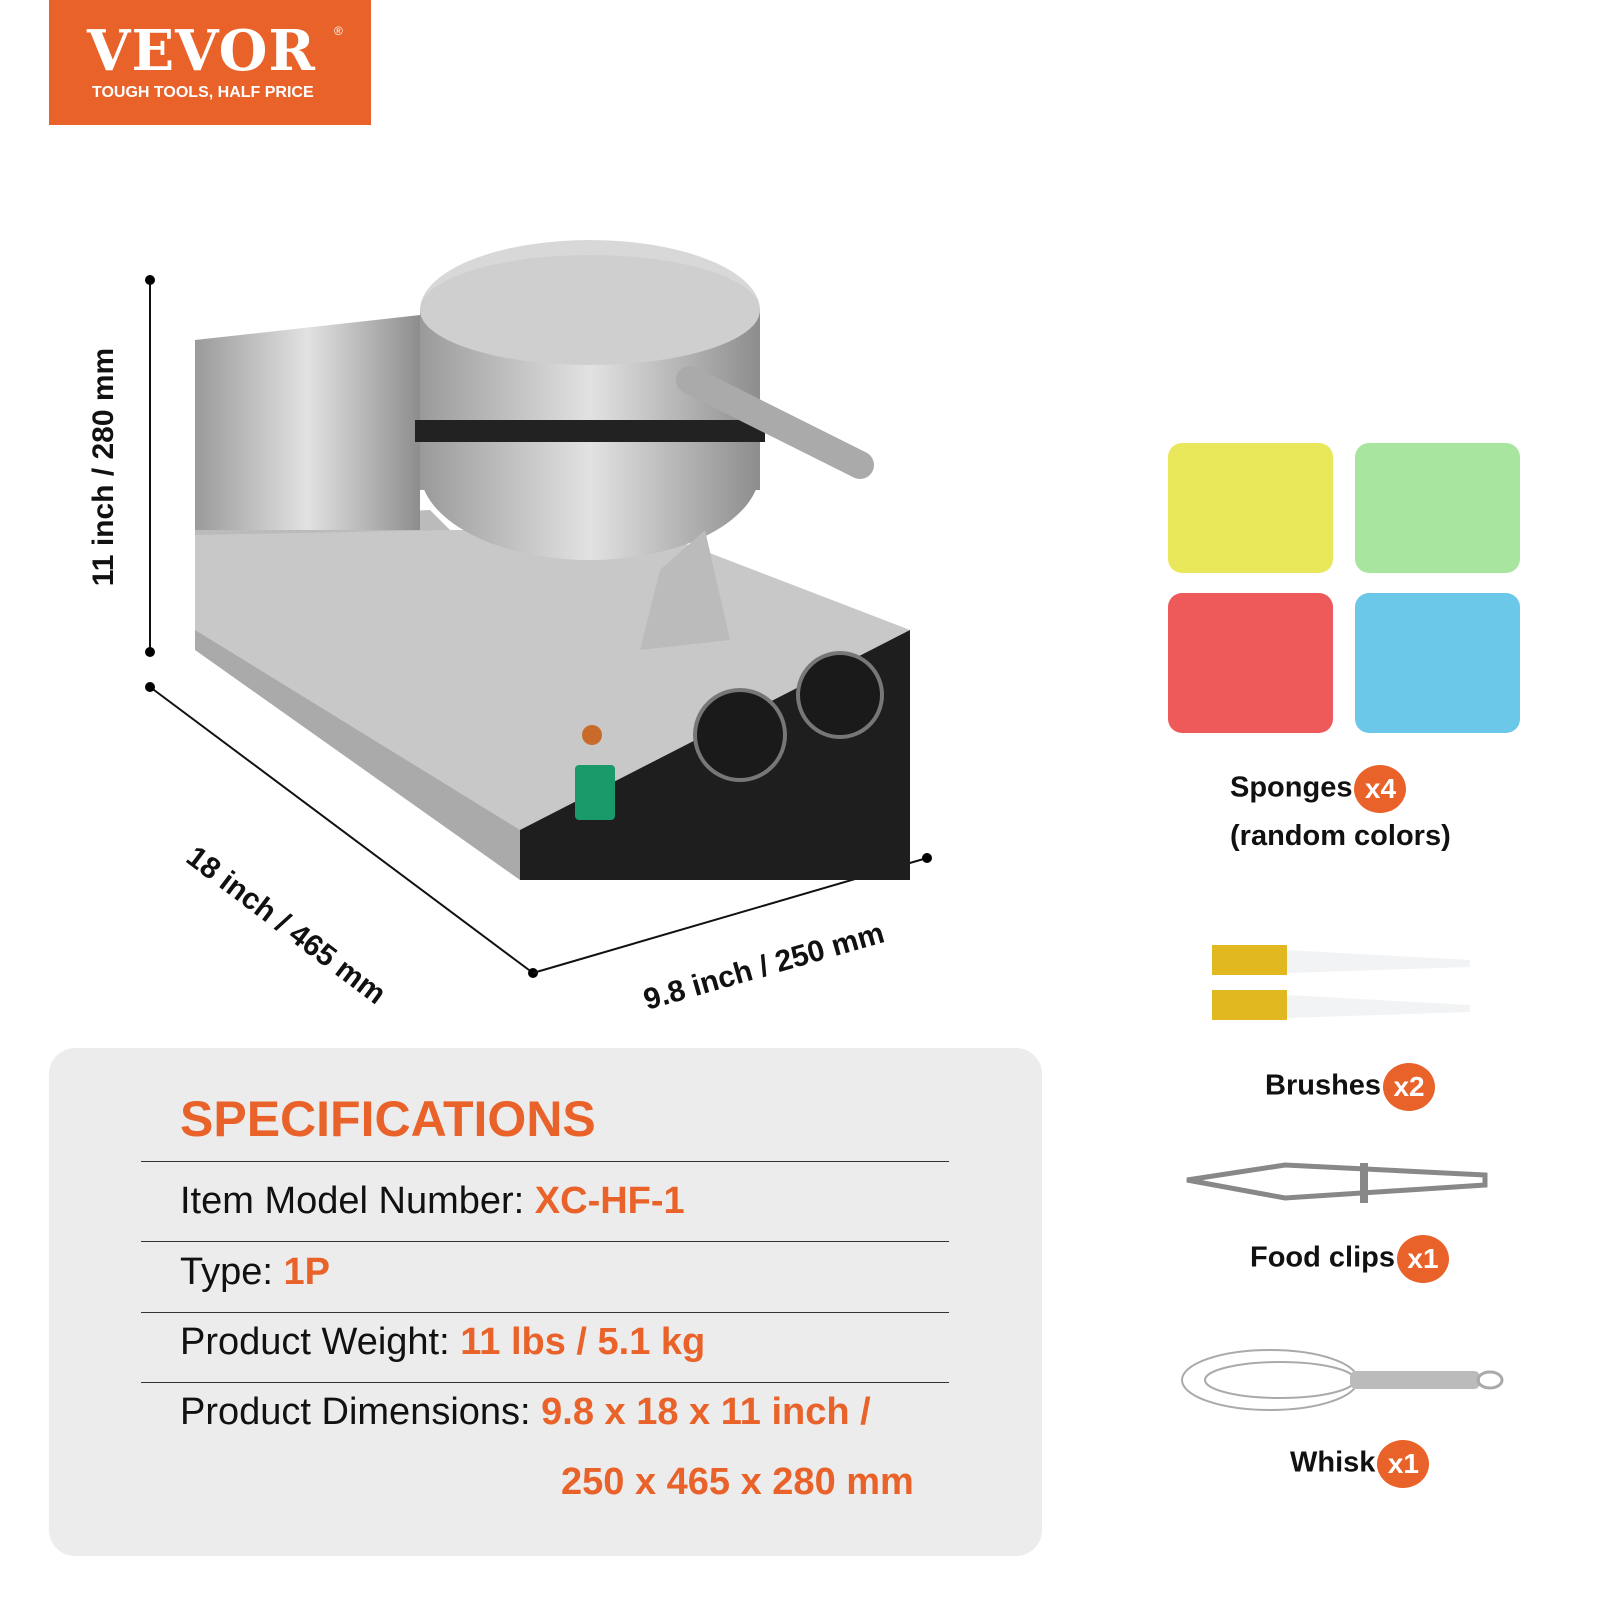 This screenshot has height=1600, width=1600. Describe the element at coordinates (737, 1482) in the screenshot. I see `spec-value-dimensions-mm: 250 x 465 x 280 mm` at that location.